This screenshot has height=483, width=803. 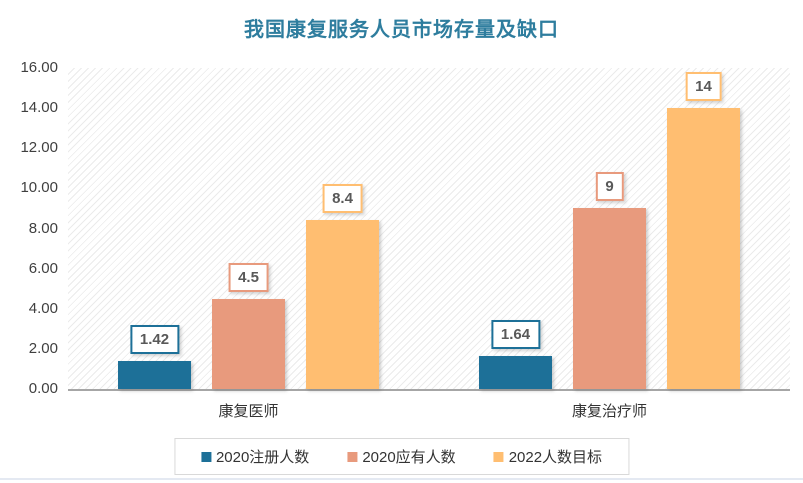 I want to click on x-axis: 康复医师 康复治疗师, so click(x=429, y=412).